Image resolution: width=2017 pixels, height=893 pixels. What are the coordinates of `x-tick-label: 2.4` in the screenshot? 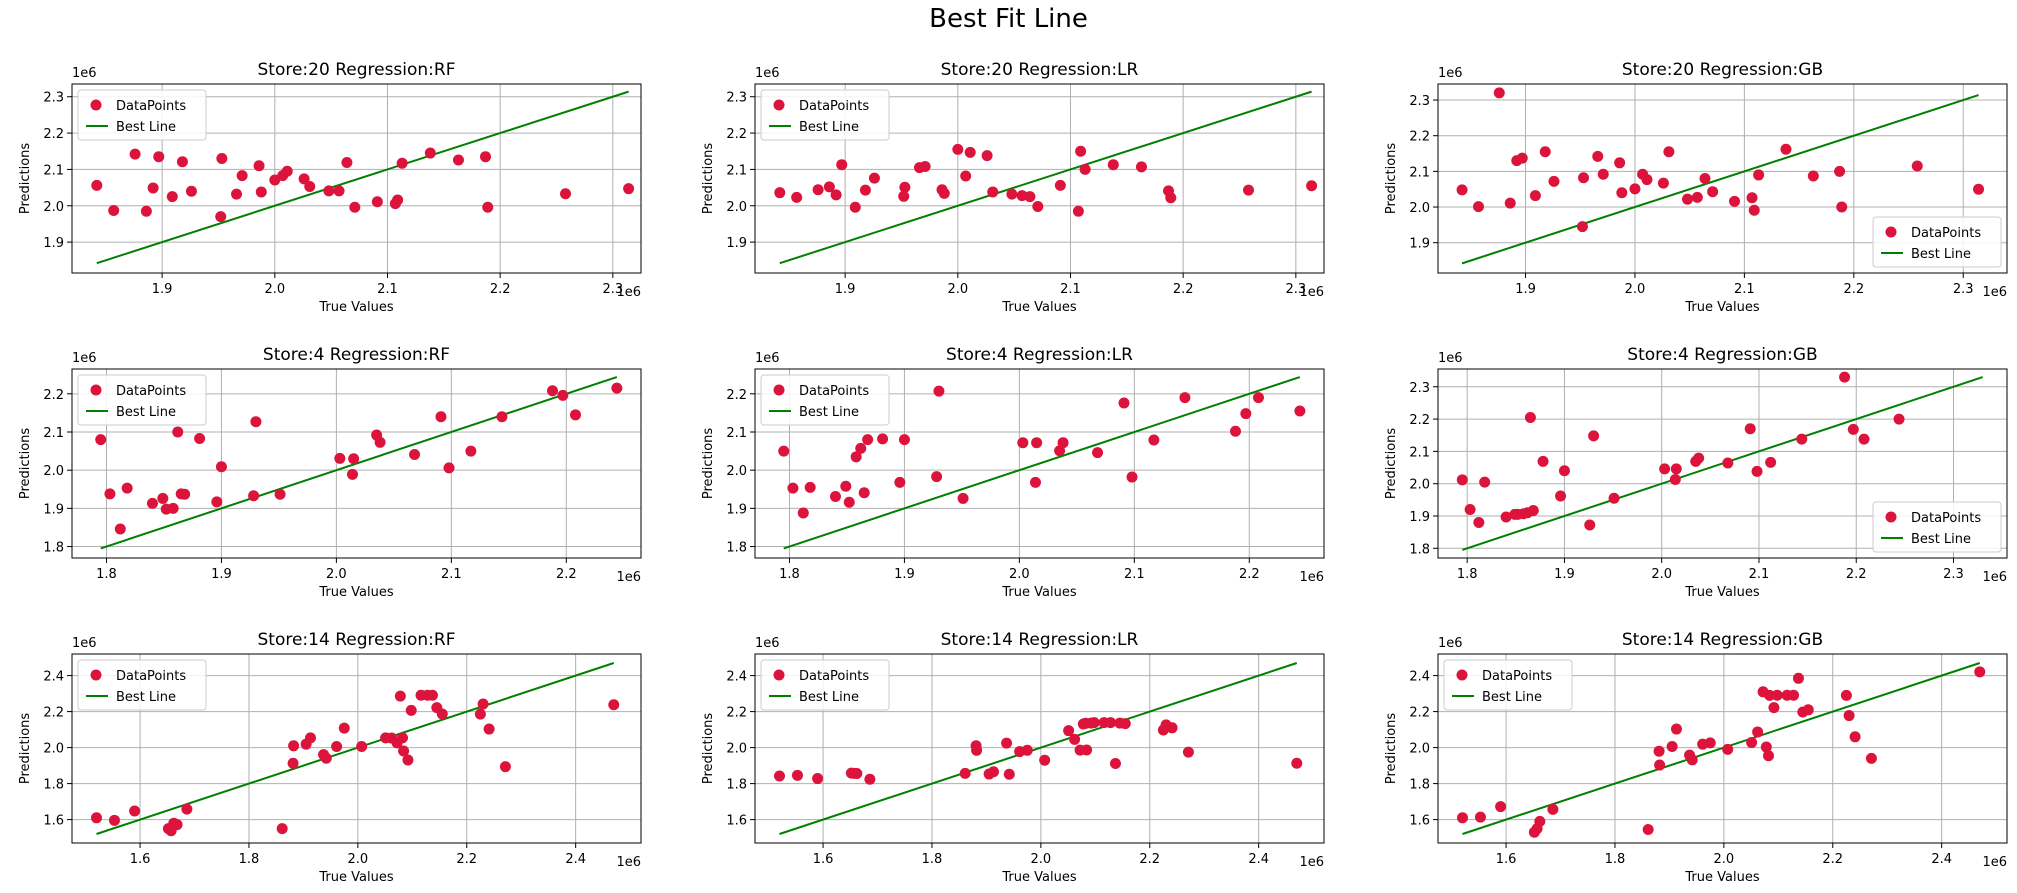 It's located at (1258, 859).